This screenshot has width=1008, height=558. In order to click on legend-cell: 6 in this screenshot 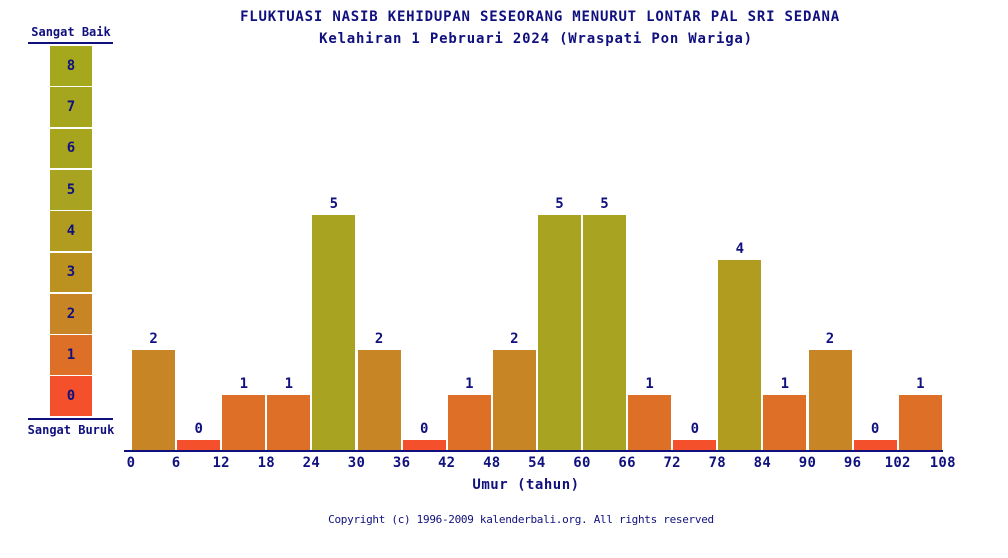, I will do `click(71, 148)`.